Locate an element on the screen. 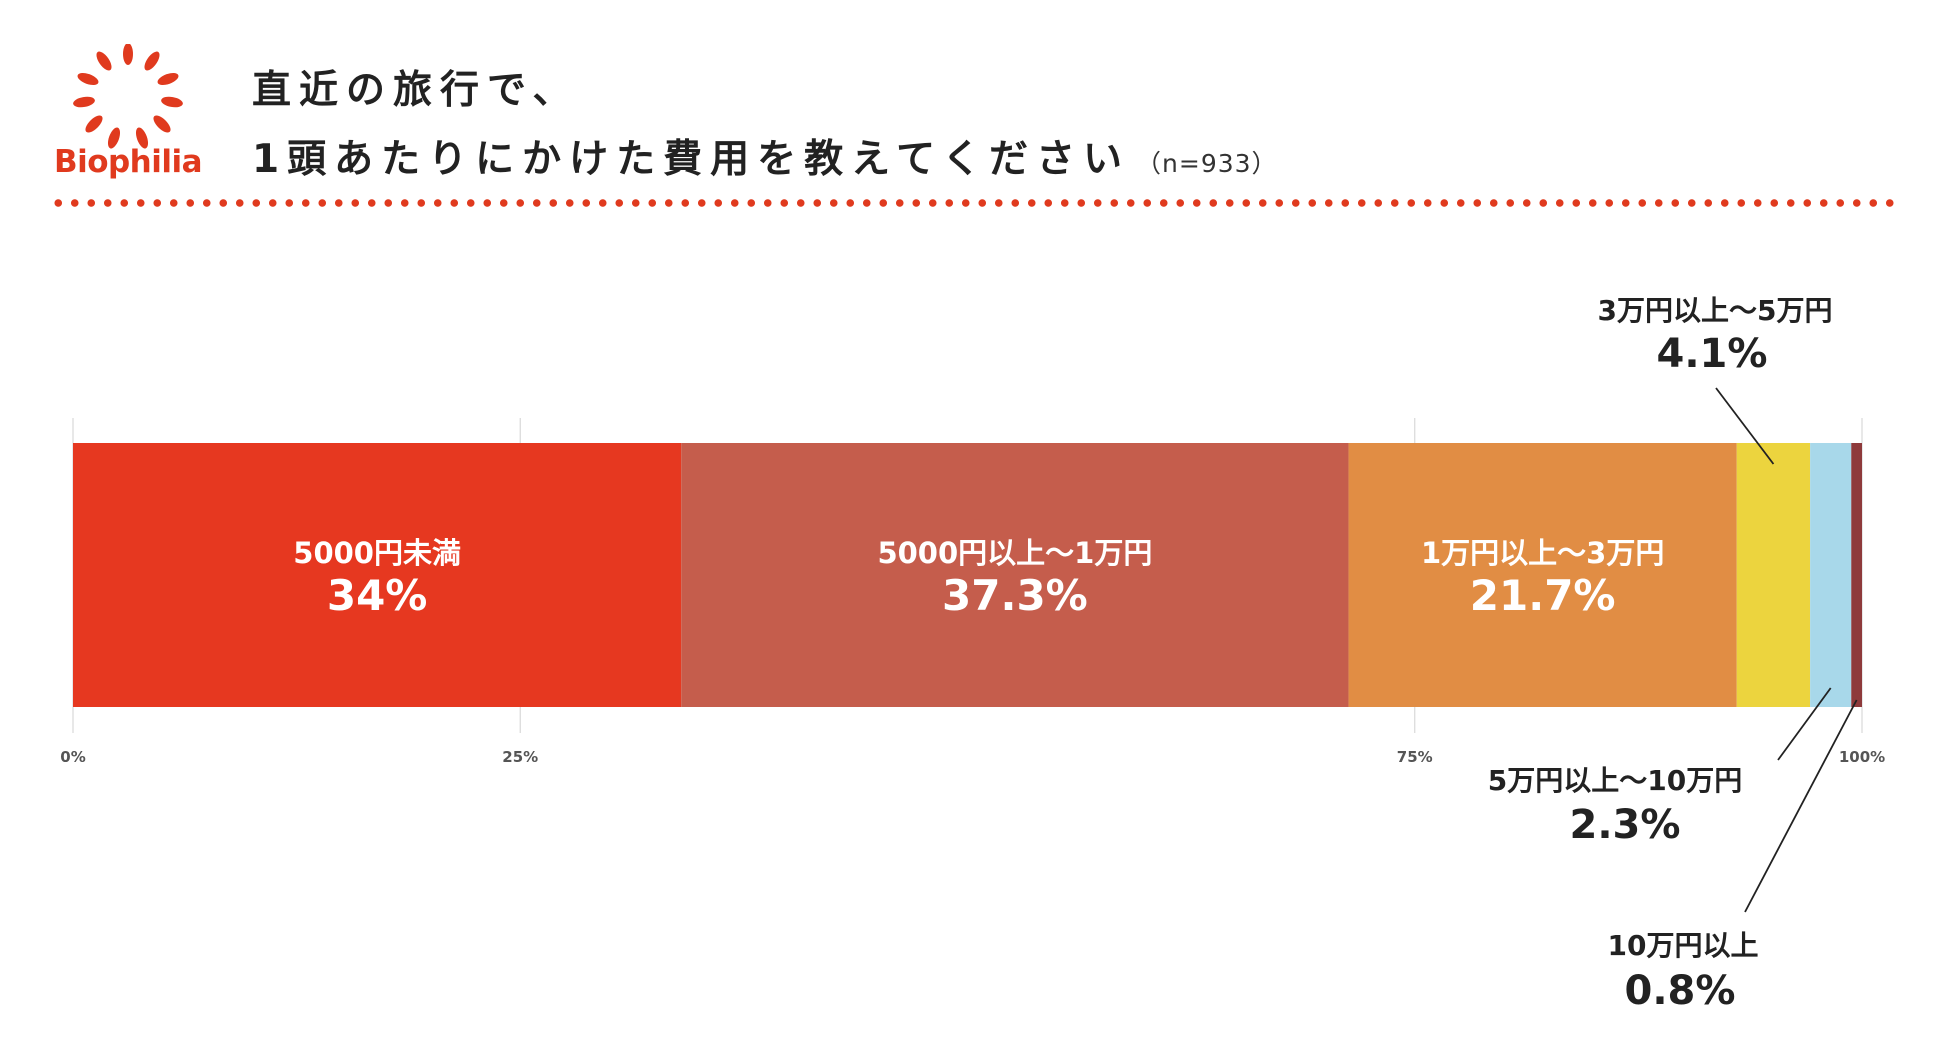 The image size is (1950, 1064). callout-value-label-4: 2.3% is located at coordinates (1625, 825).